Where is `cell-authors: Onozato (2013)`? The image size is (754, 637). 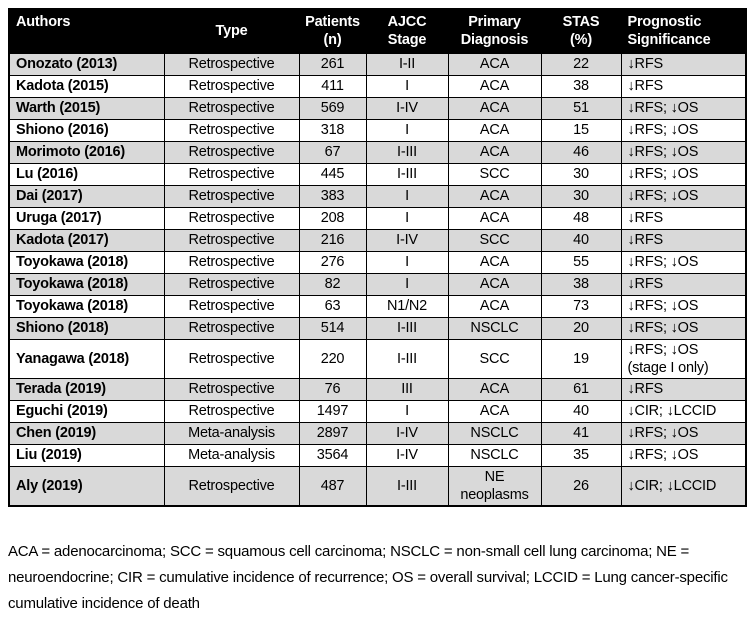
cell-authors: Onozato (2013) is located at coordinates (86, 64).